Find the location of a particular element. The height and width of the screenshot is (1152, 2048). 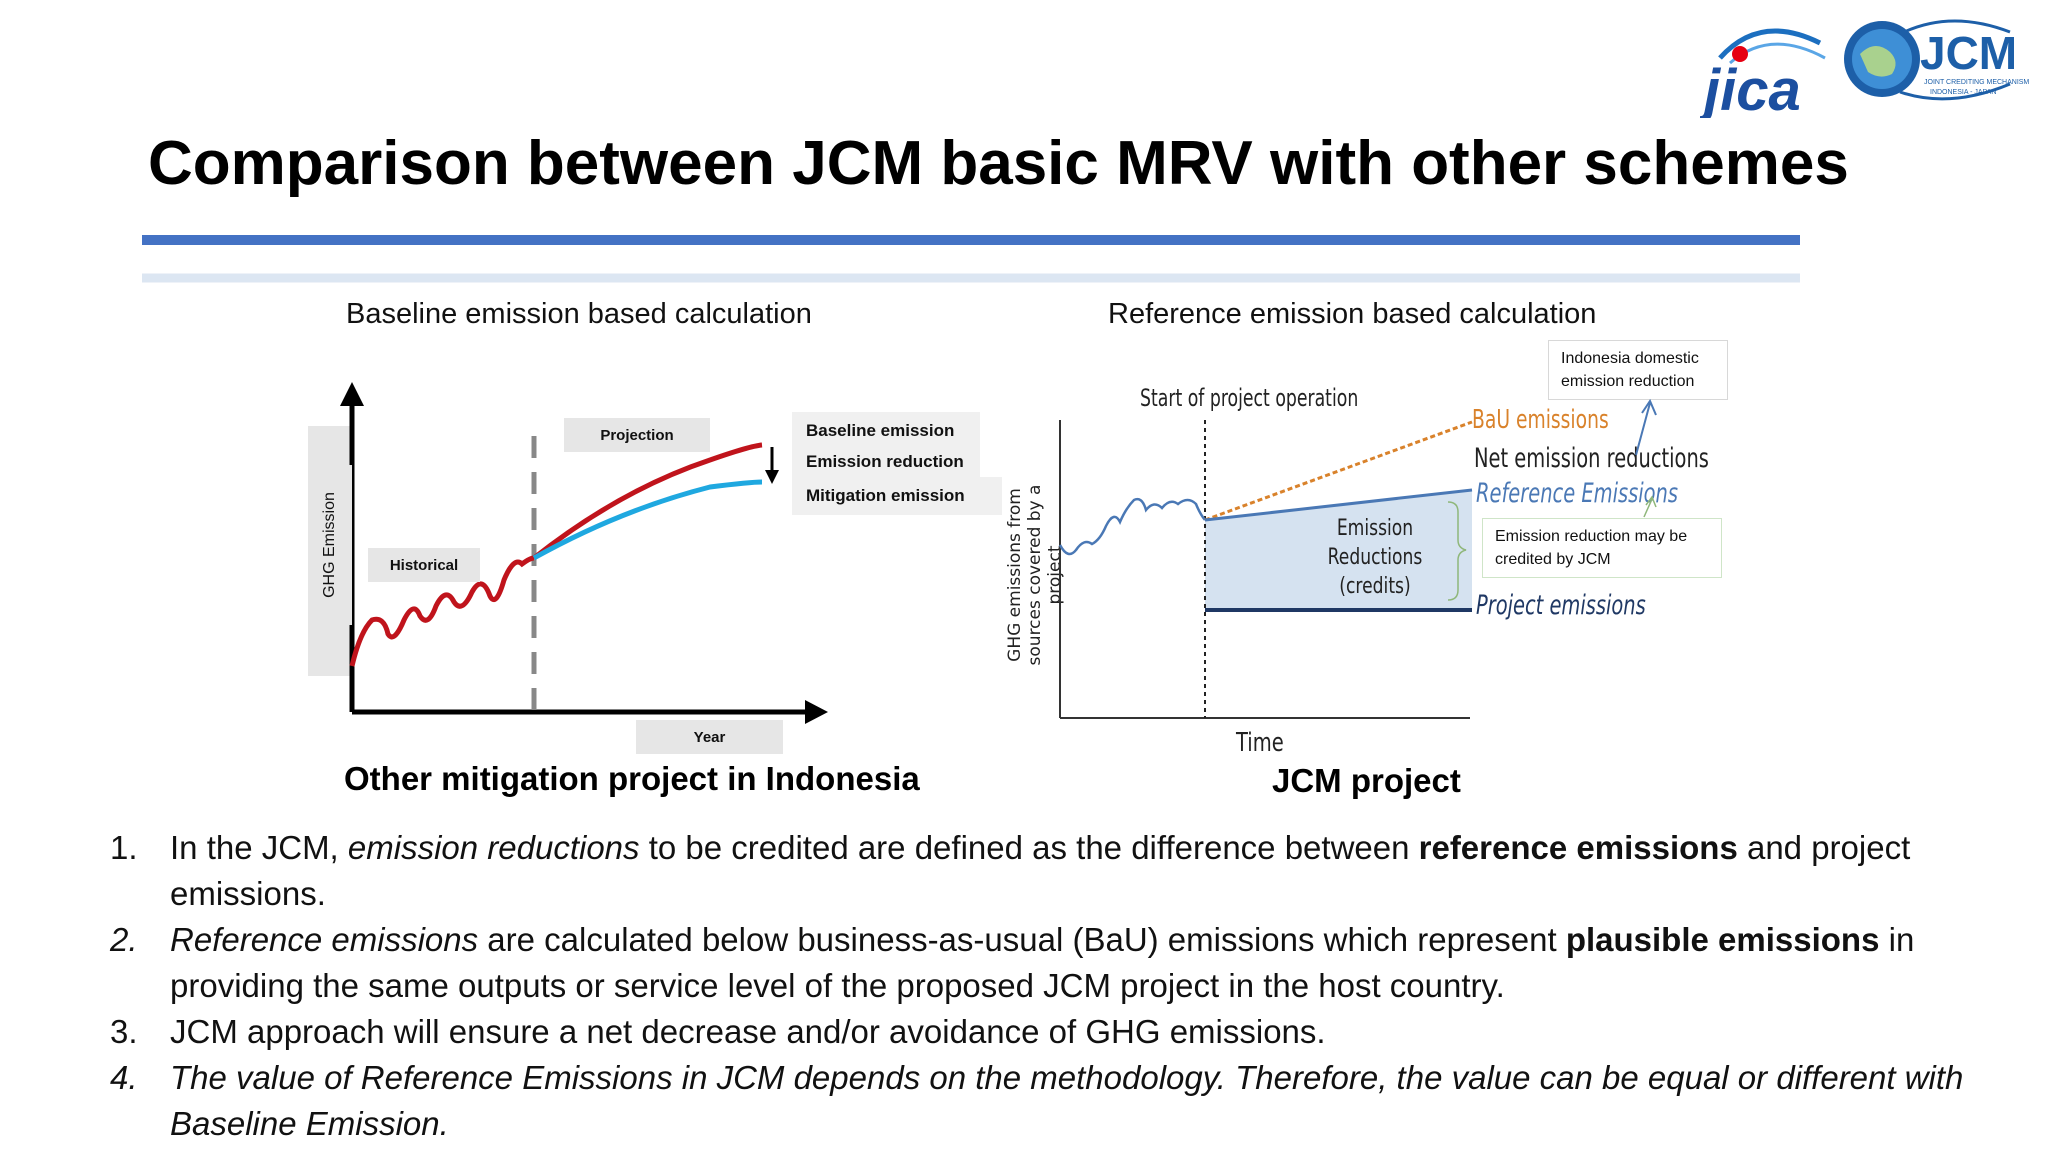

emission-reductions-line-1: Emission is located at coordinates (1375, 528).